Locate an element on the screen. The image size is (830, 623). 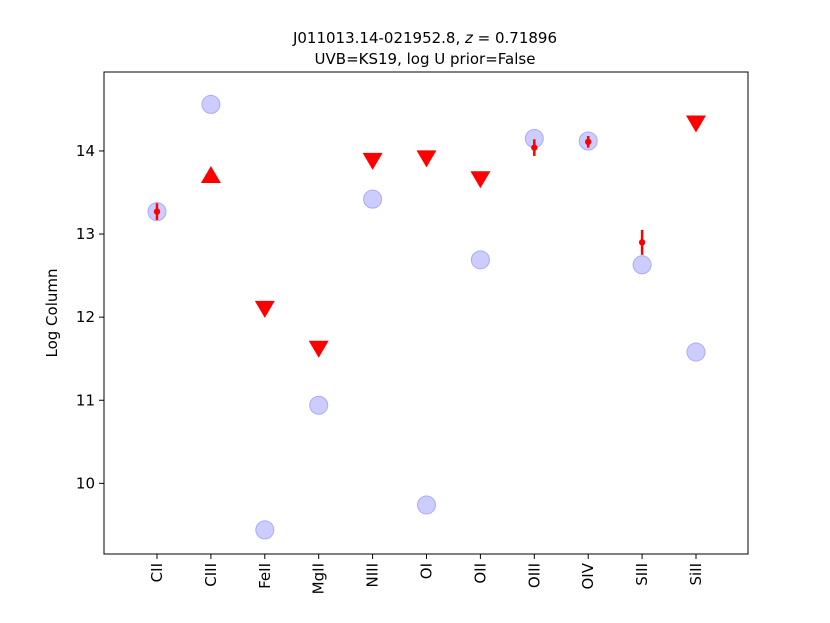
lower-limit-marker is located at coordinates (210, 175).